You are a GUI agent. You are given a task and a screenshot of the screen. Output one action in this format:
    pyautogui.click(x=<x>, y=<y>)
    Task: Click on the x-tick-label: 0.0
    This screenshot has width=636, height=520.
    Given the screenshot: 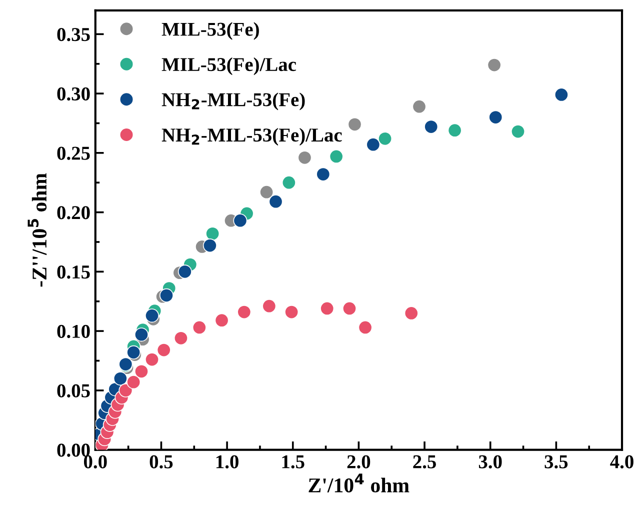 What is the action you would take?
    pyautogui.click(x=95, y=461)
    